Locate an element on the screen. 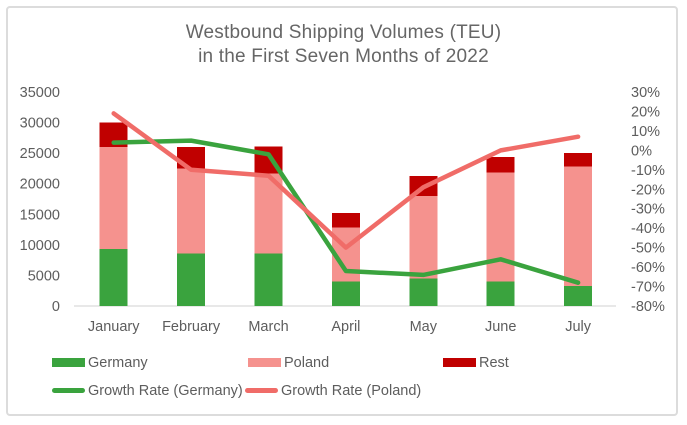  x-axis-label-march: March is located at coordinates (268, 327).